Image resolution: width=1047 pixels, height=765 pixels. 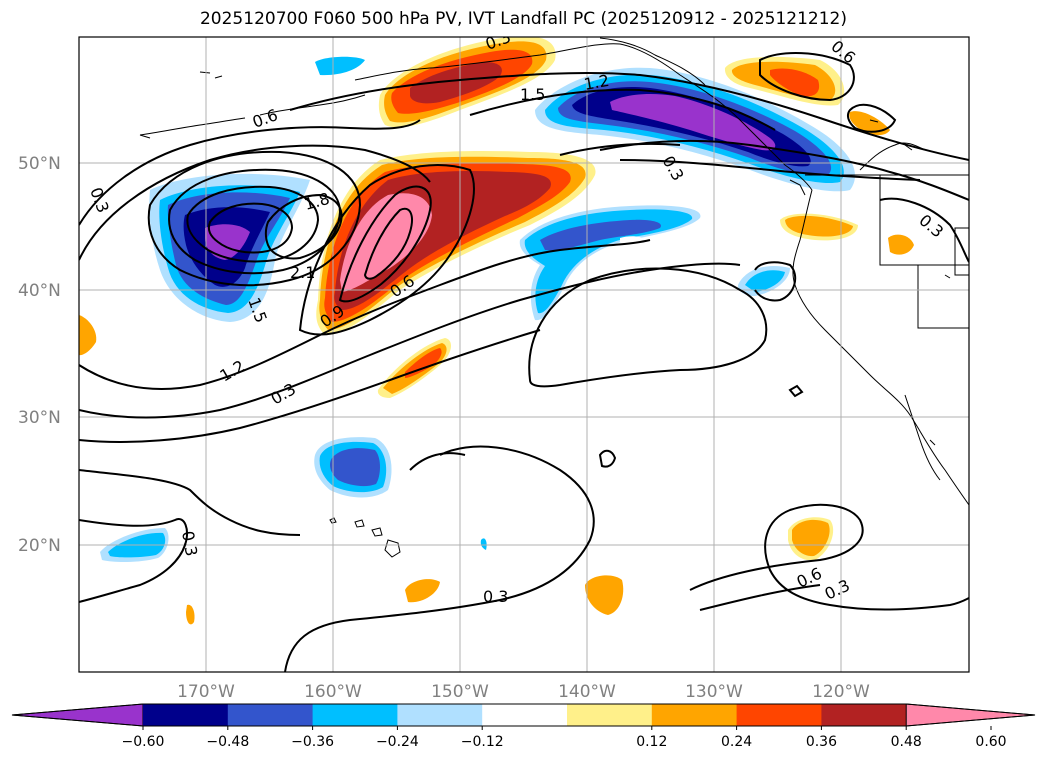 I want to click on latitude-labels: 50°N 40°N 30°N 20°N, so click(x=39, y=355).